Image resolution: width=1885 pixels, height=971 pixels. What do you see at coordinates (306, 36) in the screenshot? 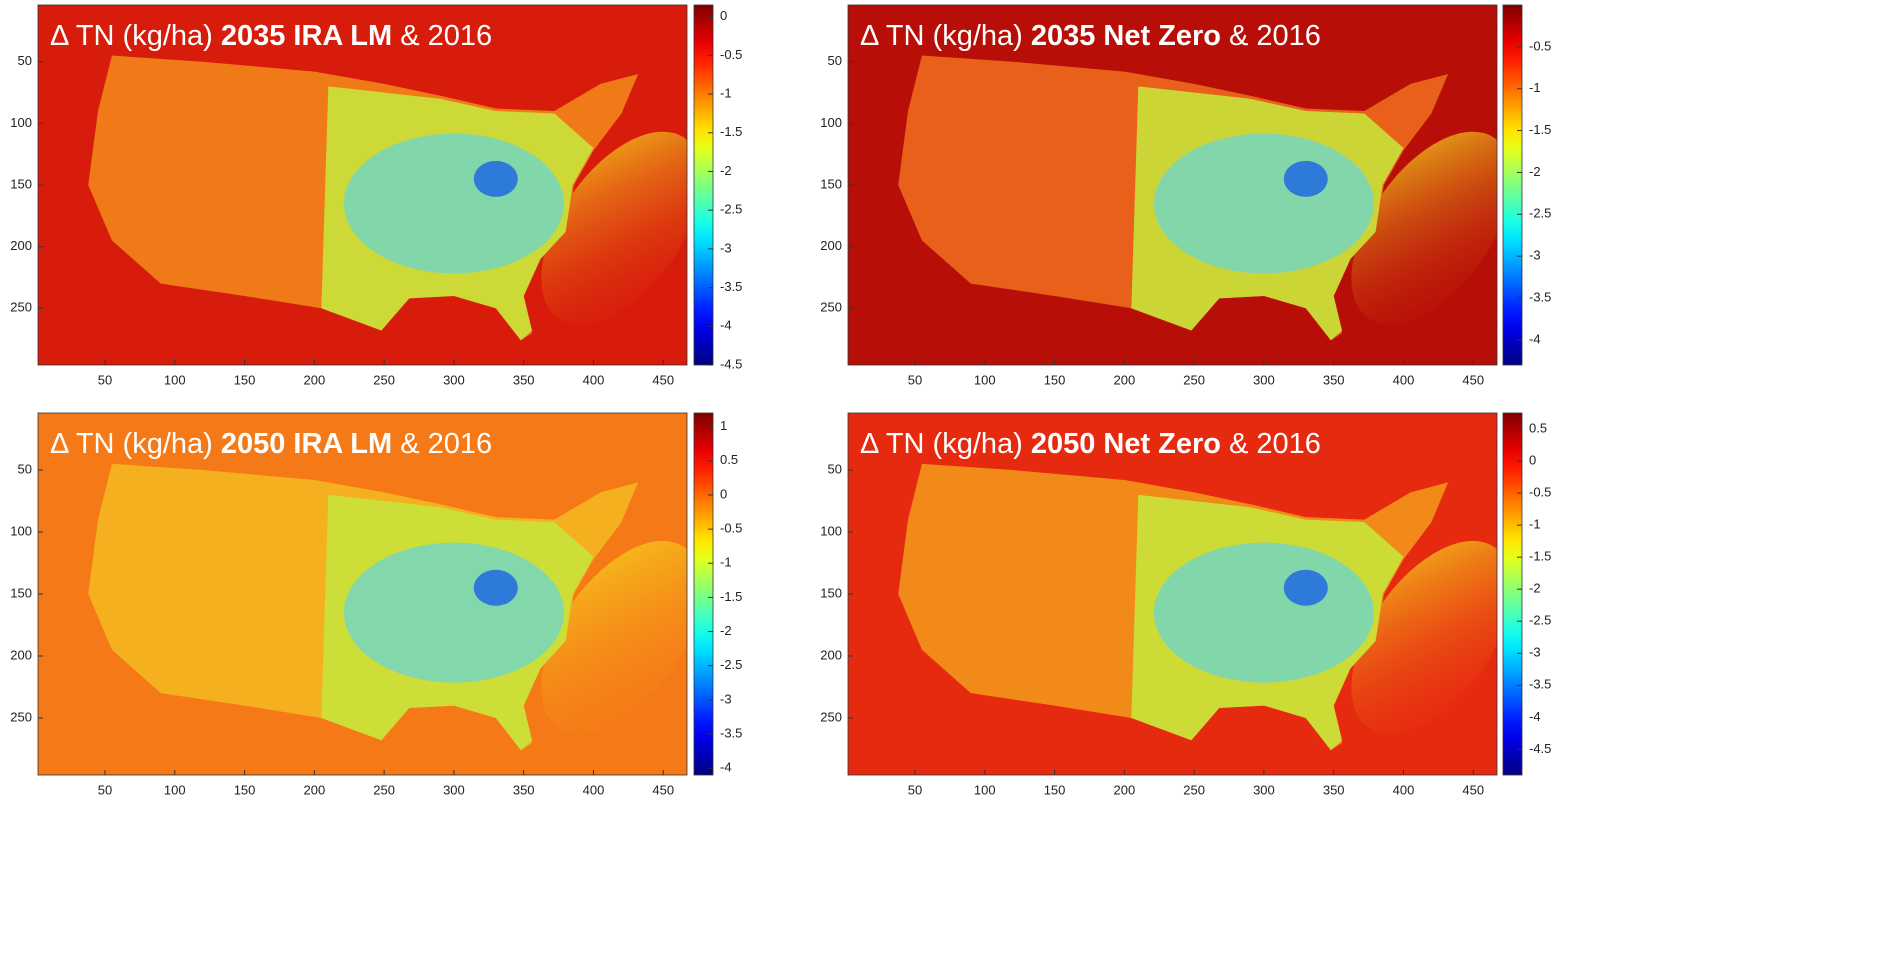
I see `title-part: 2035 IRA LM` at bounding box center [306, 36].